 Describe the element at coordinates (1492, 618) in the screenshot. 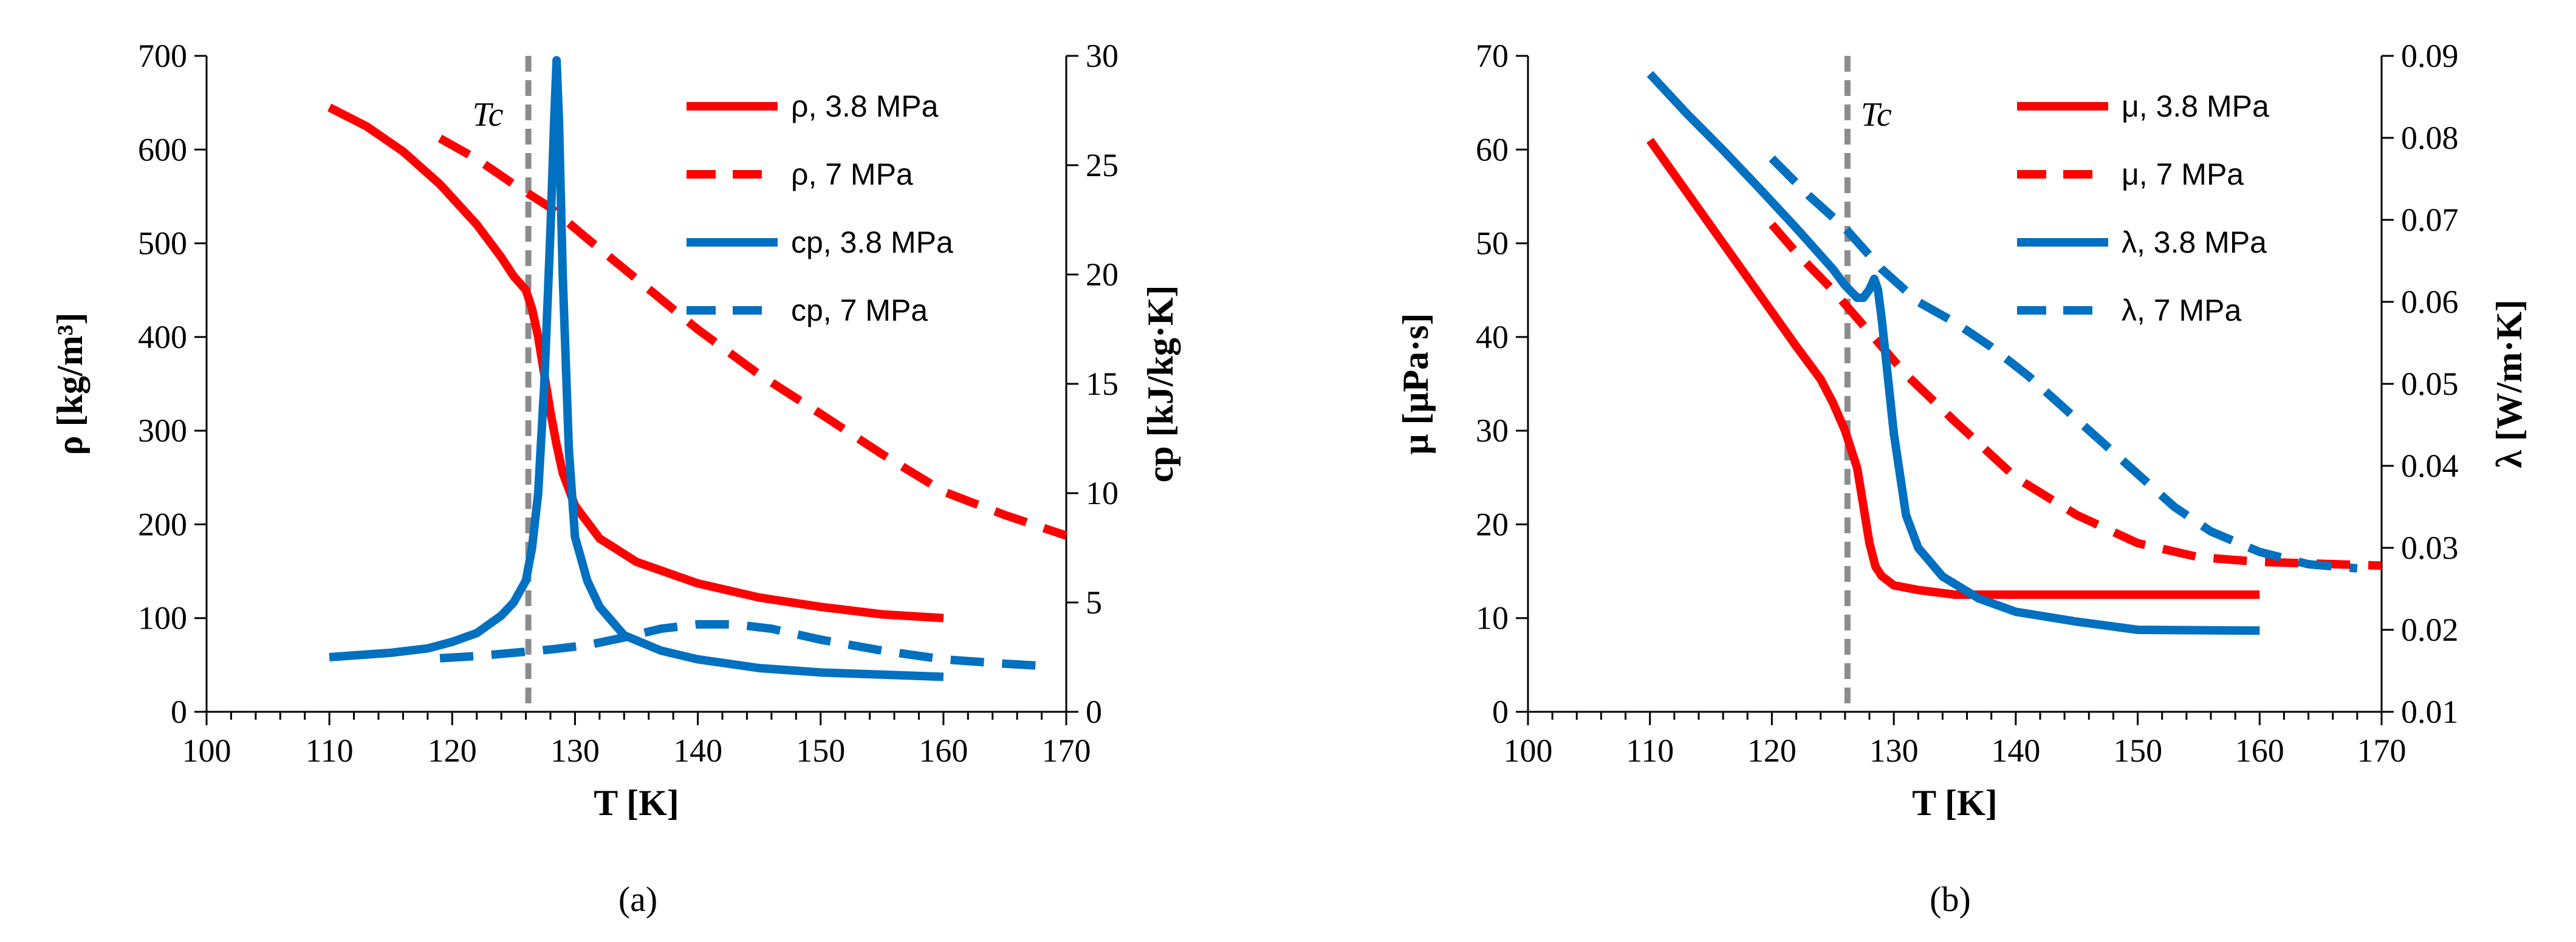

I see `y-left-tick-label: 10` at that location.